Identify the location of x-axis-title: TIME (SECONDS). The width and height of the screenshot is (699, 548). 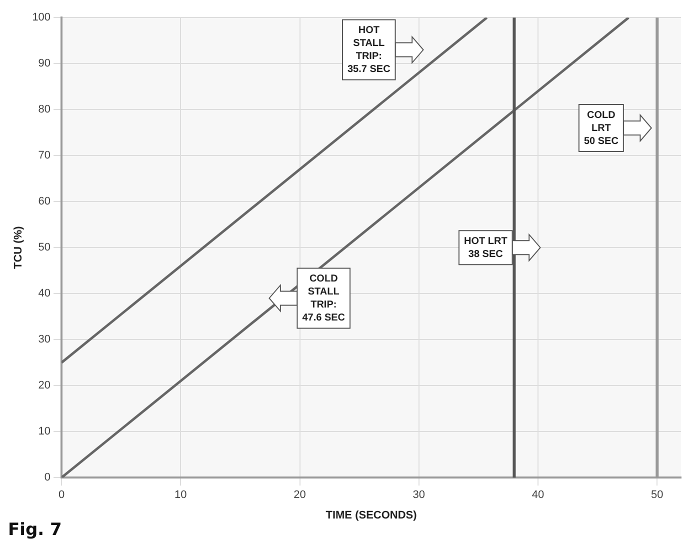
(372, 515).